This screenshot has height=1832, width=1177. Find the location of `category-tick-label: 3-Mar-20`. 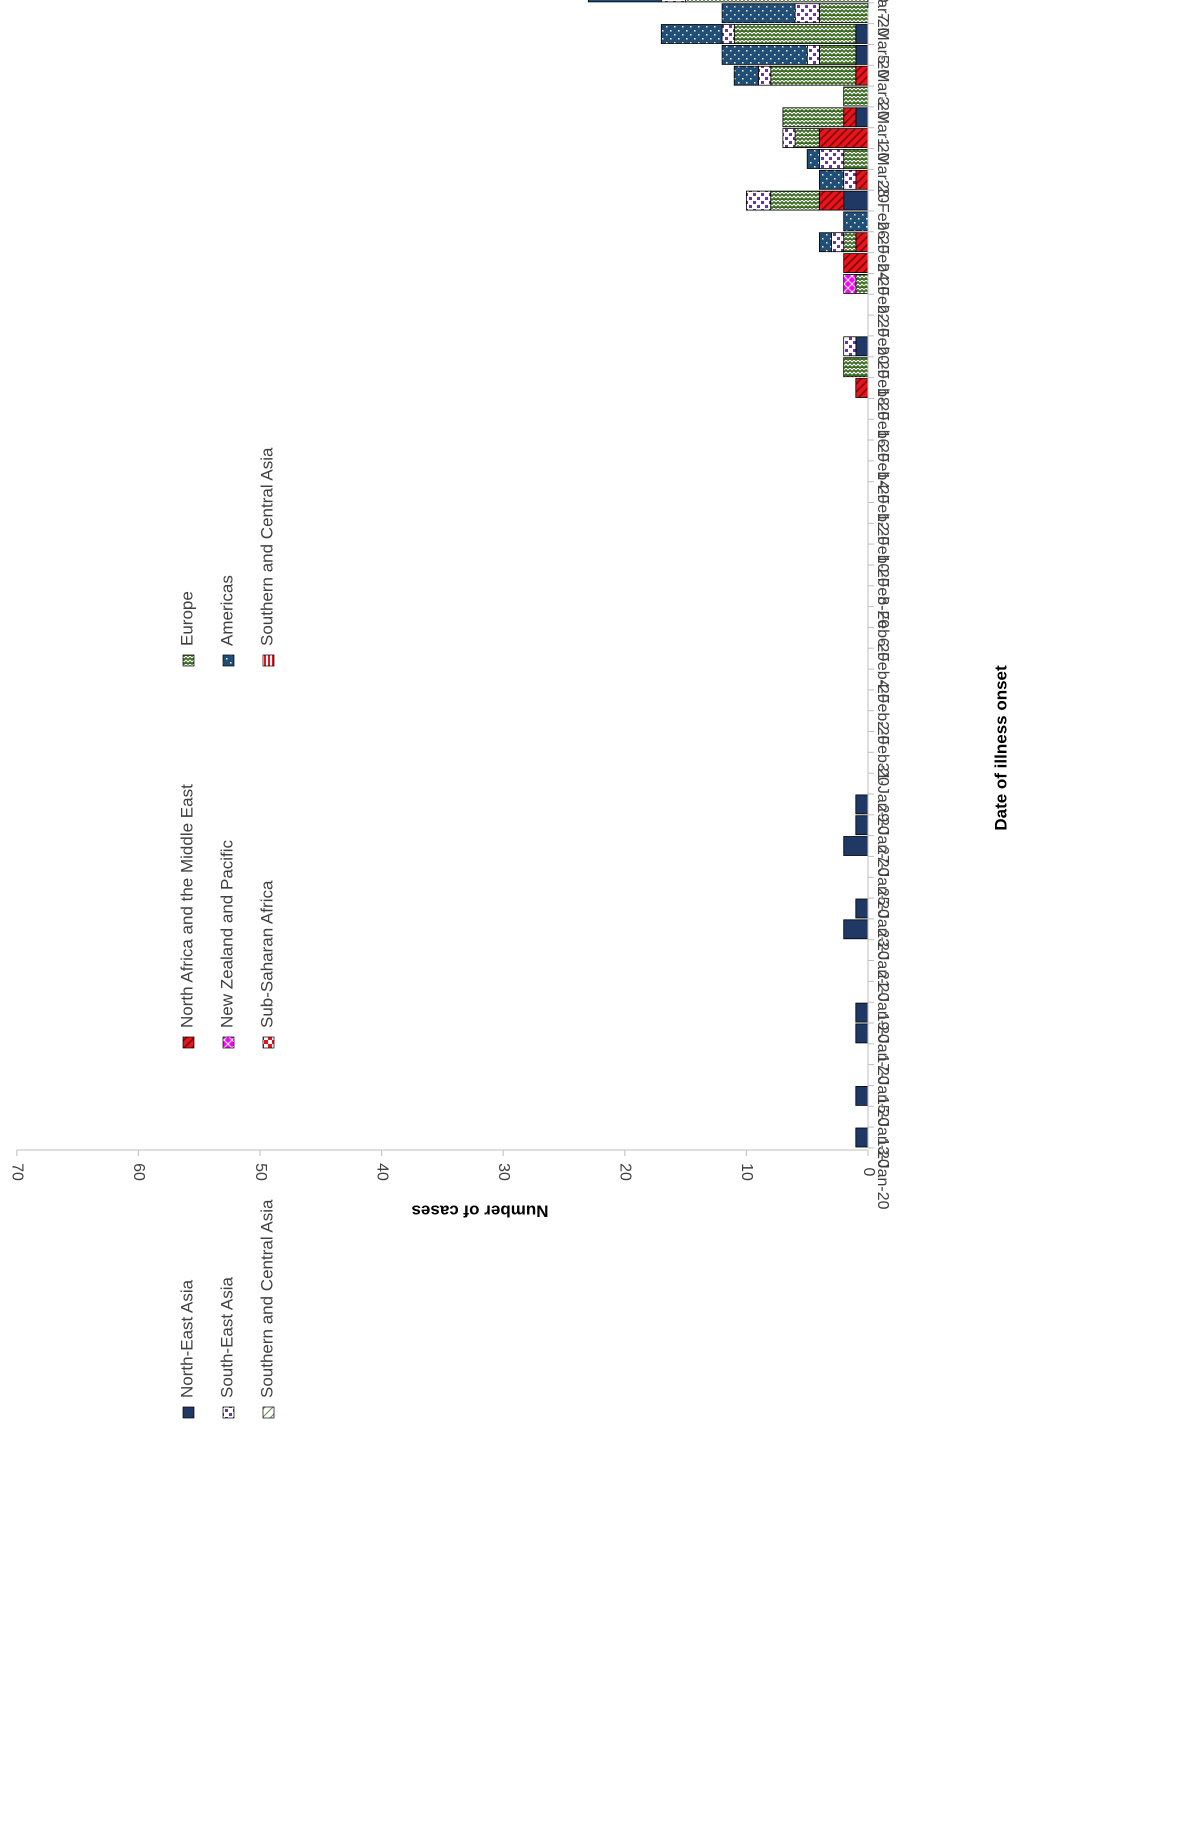

category-tick-label: 3-Mar-20 is located at coordinates (882, 129).